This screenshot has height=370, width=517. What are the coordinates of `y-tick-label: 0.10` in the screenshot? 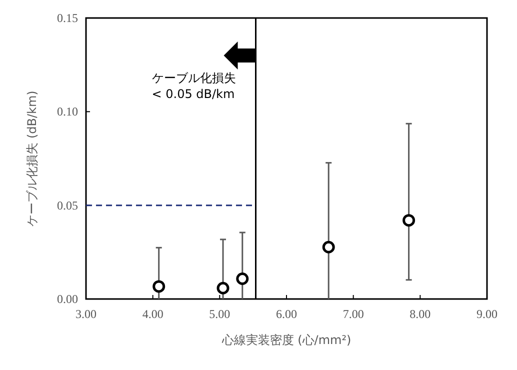 It's located at (67, 111).